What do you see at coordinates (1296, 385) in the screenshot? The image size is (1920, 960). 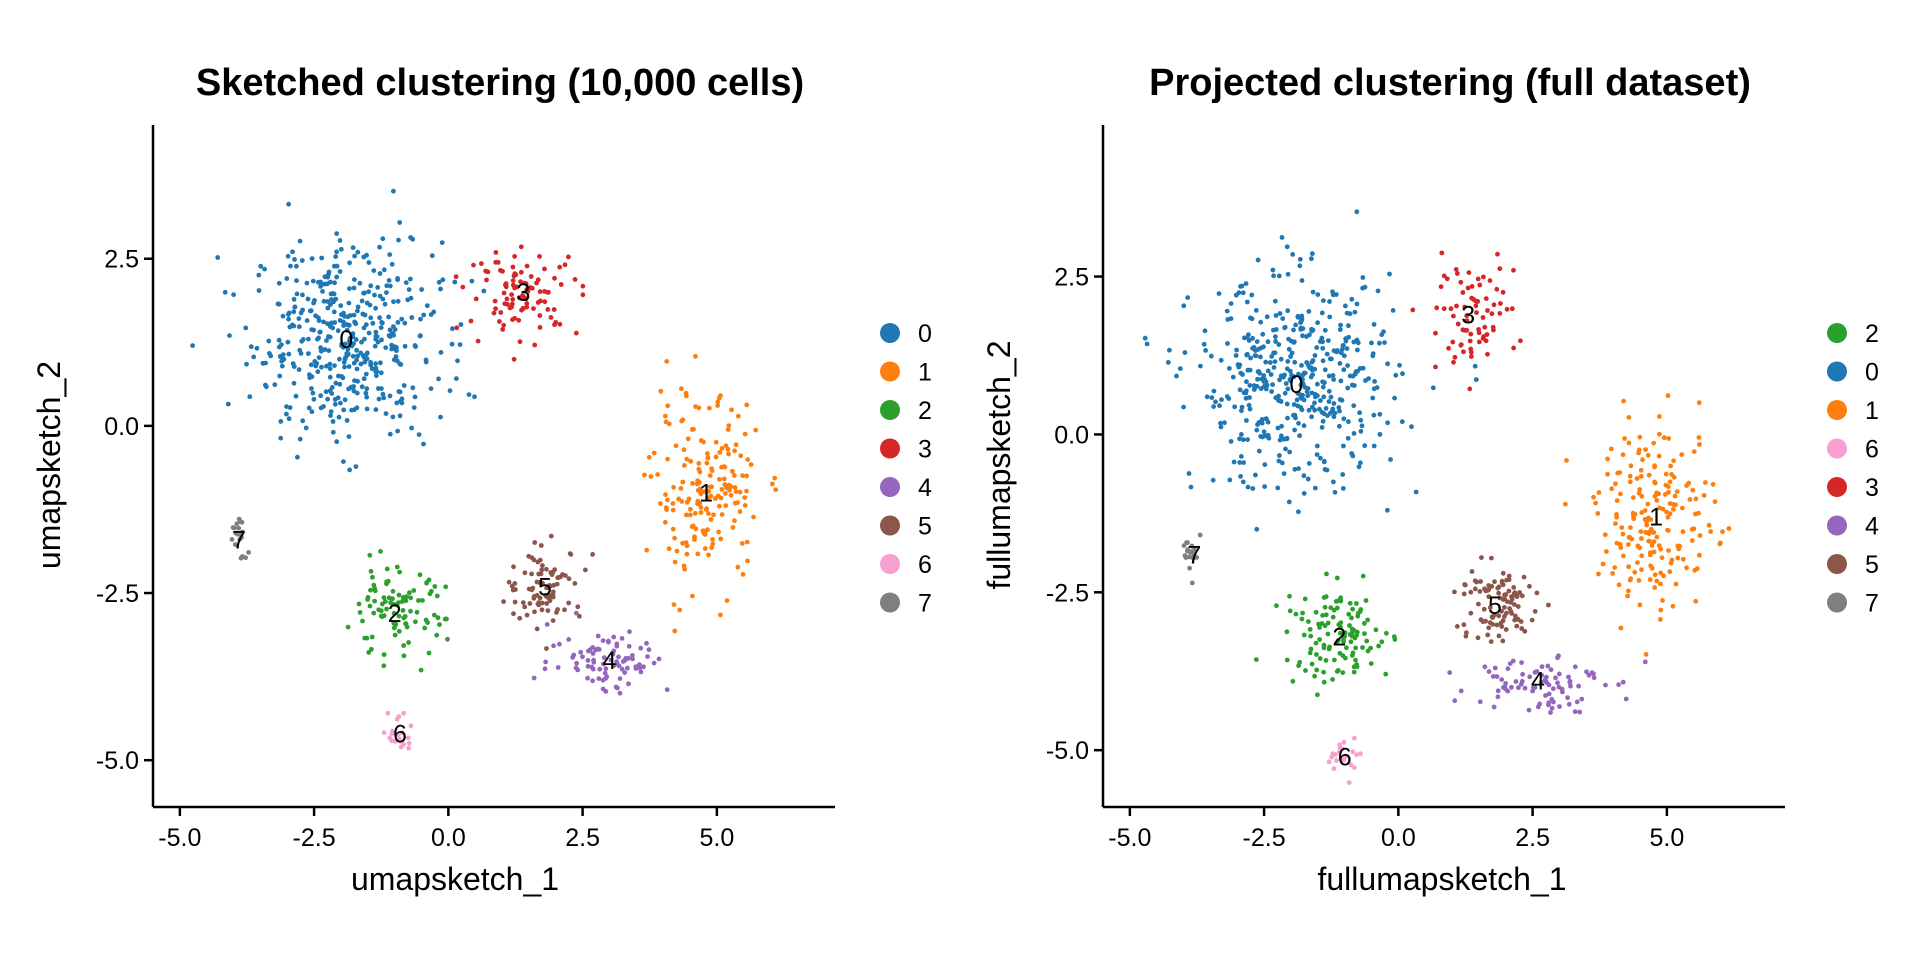 I see `cluster-label: 0` at bounding box center [1296, 385].